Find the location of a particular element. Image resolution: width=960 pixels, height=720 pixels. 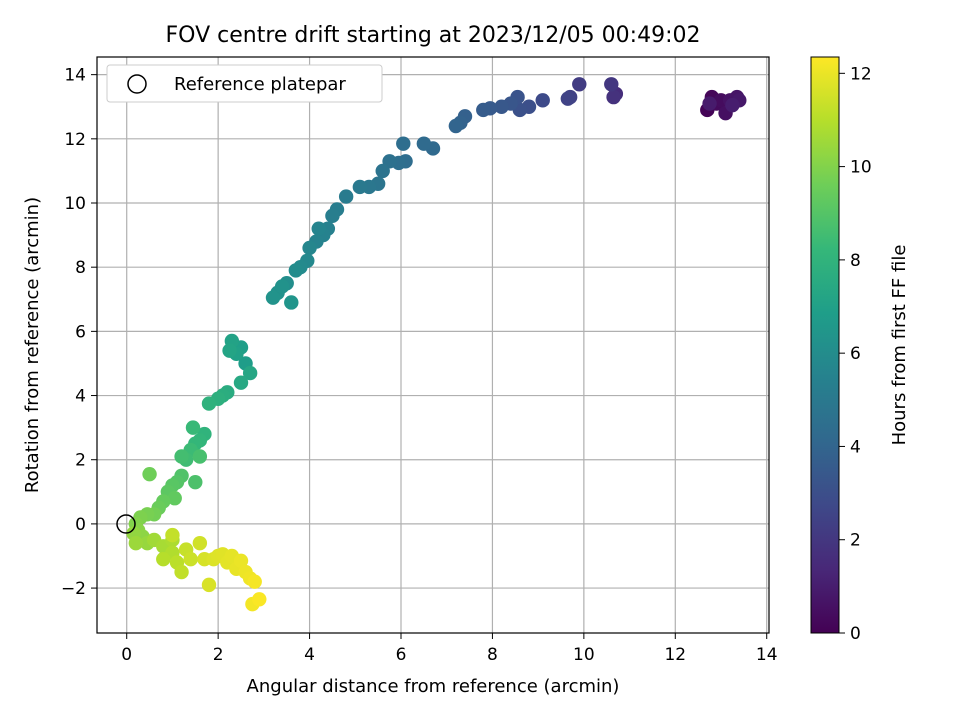

colorbar-tick-label: 4 is located at coordinates (855, 447).